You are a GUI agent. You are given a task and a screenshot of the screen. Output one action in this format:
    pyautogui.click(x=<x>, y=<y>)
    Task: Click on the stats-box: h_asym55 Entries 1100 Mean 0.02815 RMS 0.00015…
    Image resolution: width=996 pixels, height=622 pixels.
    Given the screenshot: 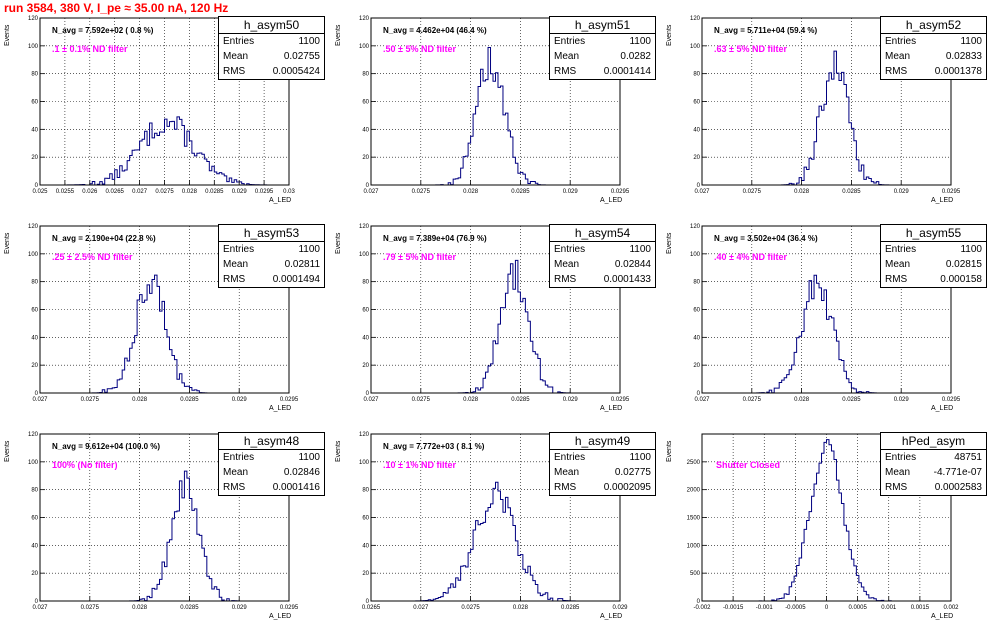 What is the action you would take?
    pyautogui.click(x=933, y=256)
    